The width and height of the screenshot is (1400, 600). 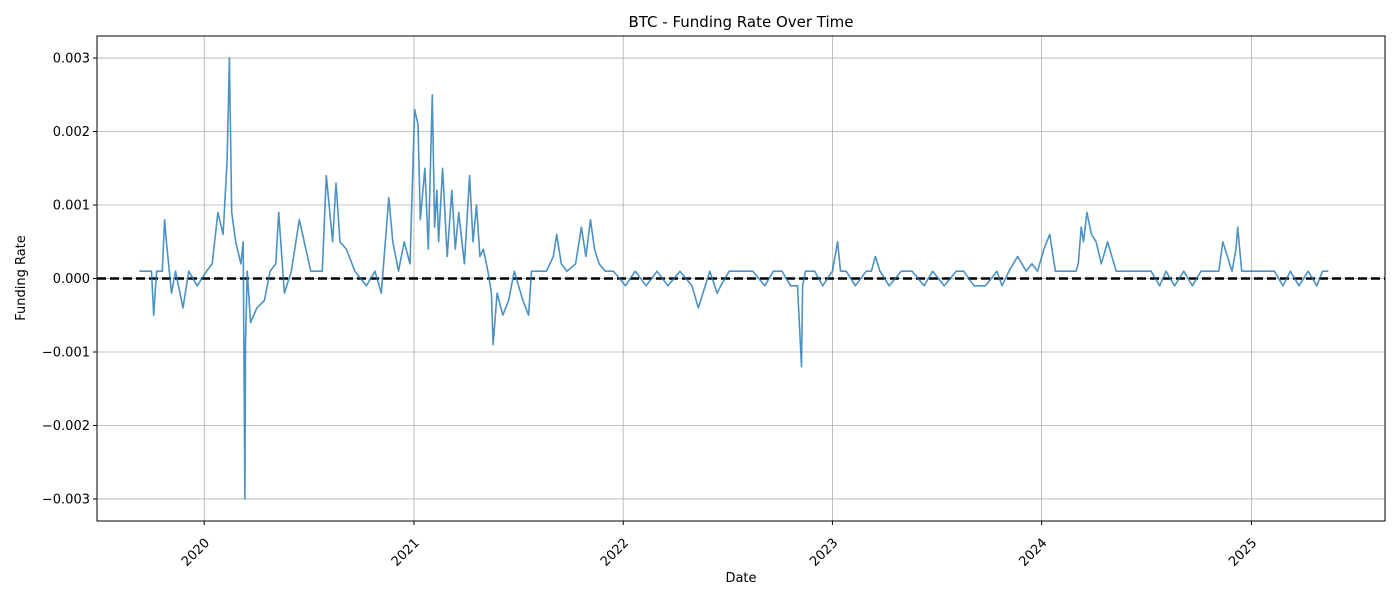 What do you see at coordinates (71, 206) in the screenshot?
I see `y-tick-label: 0.001` at bounding box center [71, 206].